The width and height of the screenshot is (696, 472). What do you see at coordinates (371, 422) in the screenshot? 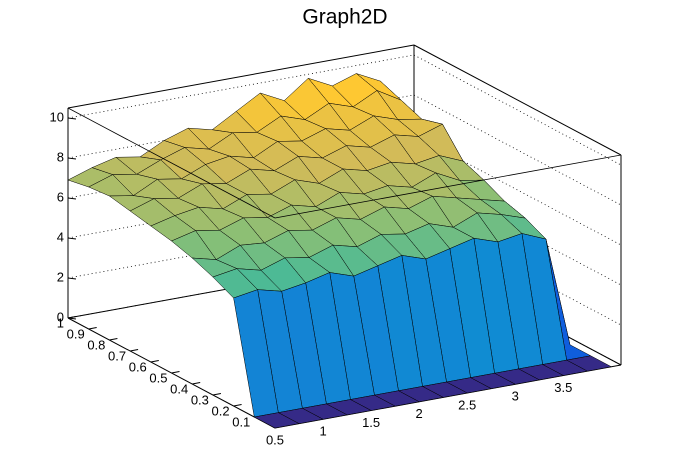
I see `x-tick-label: 1.5` at bounding box center [371, 422].